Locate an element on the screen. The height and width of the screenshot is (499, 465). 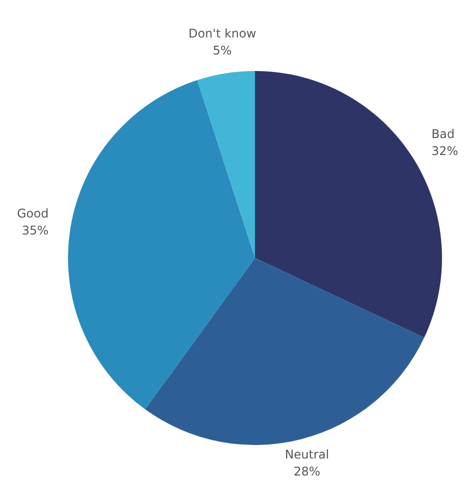
pie-slice is located at coordinates (226, 164).